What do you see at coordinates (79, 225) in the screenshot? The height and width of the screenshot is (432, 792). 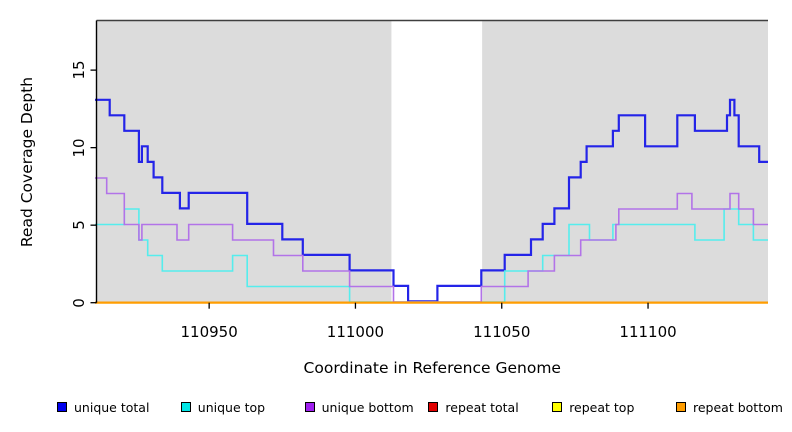 I see `y-tick-label-5: 5` at bounding box center [79, 225].